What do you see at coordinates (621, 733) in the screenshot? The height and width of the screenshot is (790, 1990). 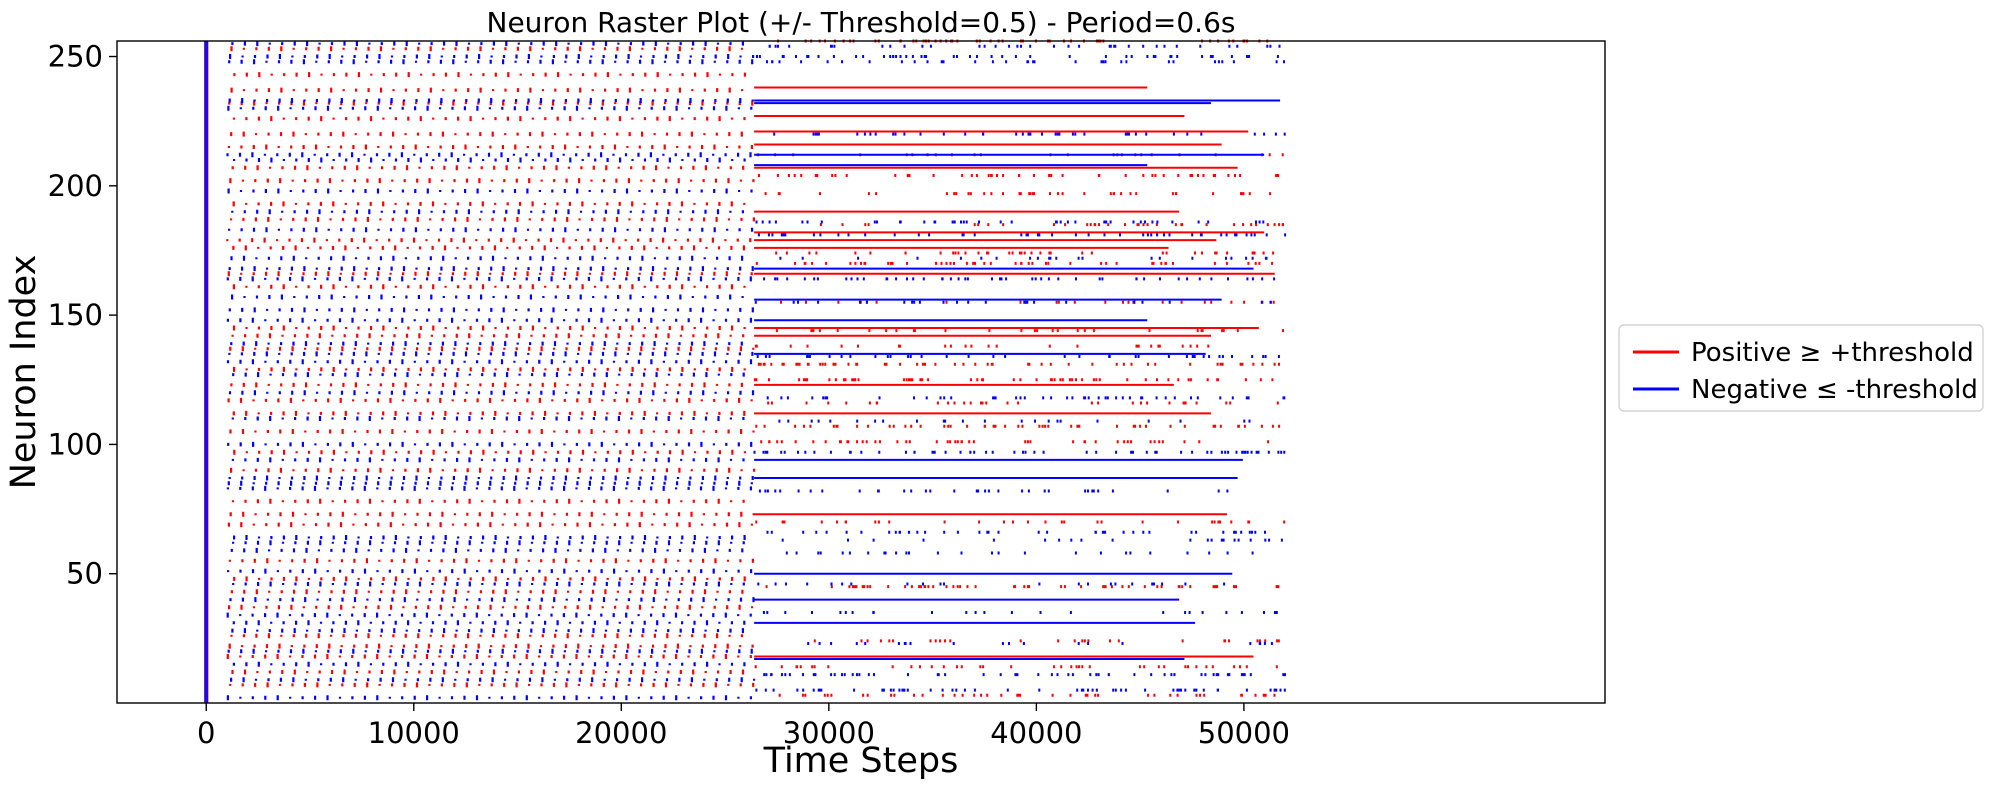 I see `x-tick-label: 20000` at bounding box center [621, 733].